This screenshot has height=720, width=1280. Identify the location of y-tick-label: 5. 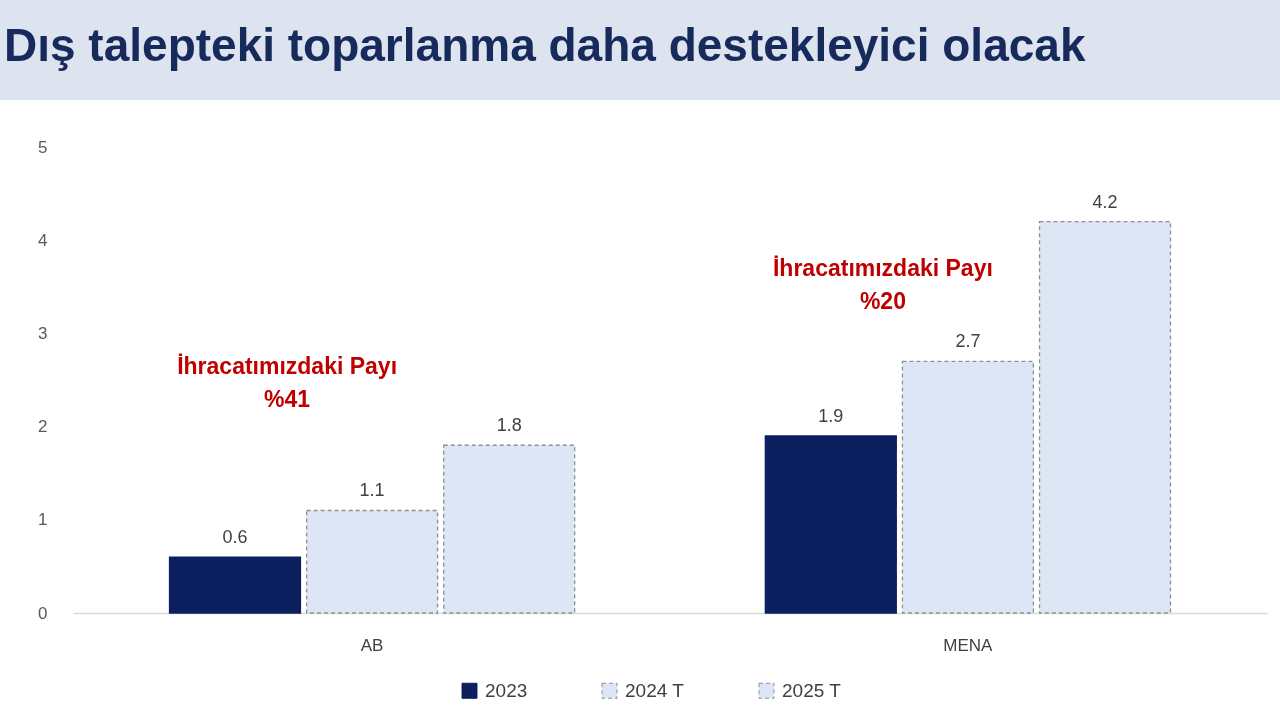
(43, 147).